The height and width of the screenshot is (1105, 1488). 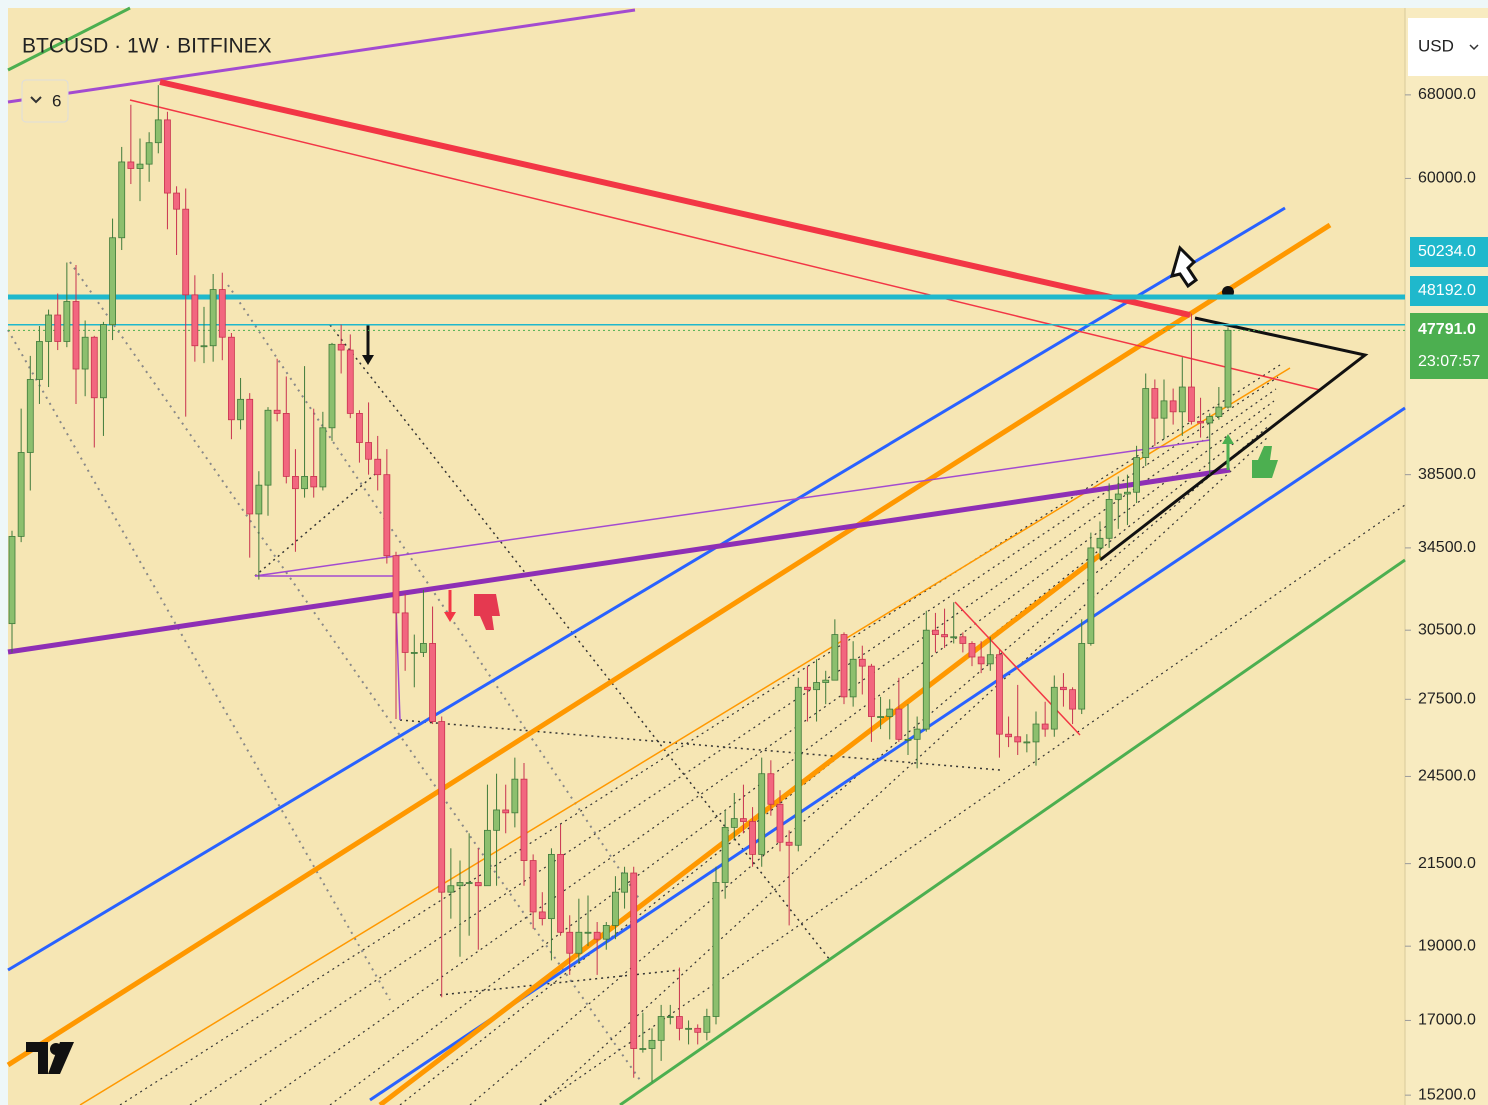 I want to click on indicator-count: 6, so click(x=56, y=100).